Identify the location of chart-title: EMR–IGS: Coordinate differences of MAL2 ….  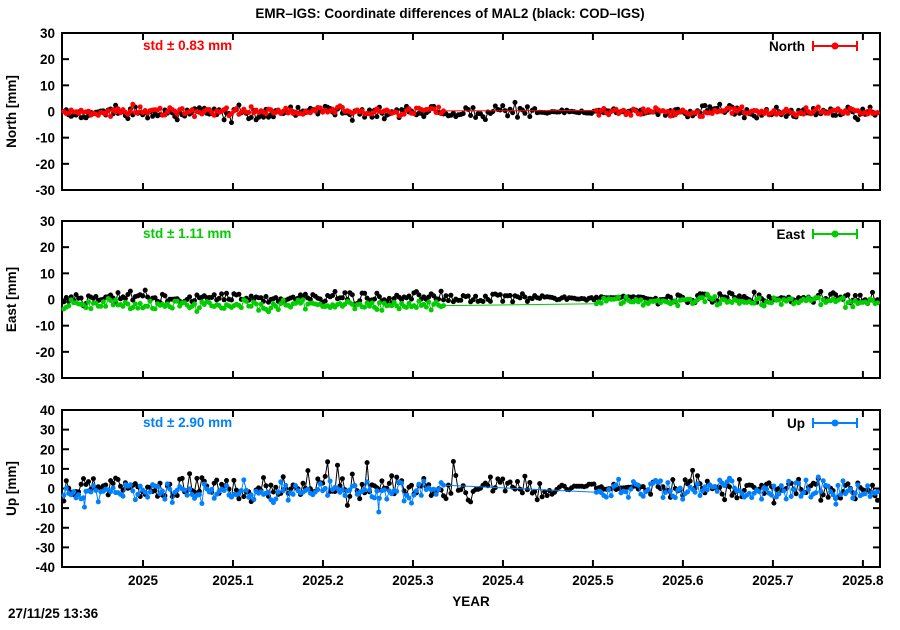
(450, 13).